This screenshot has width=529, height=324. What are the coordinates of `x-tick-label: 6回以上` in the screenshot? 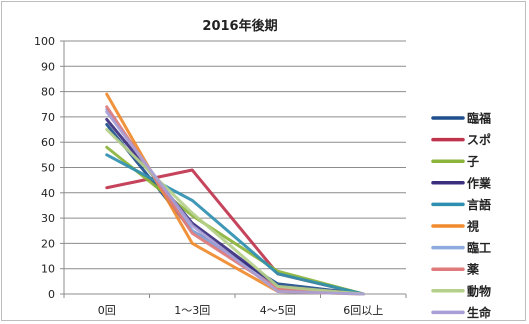 It's located at (363, 310).